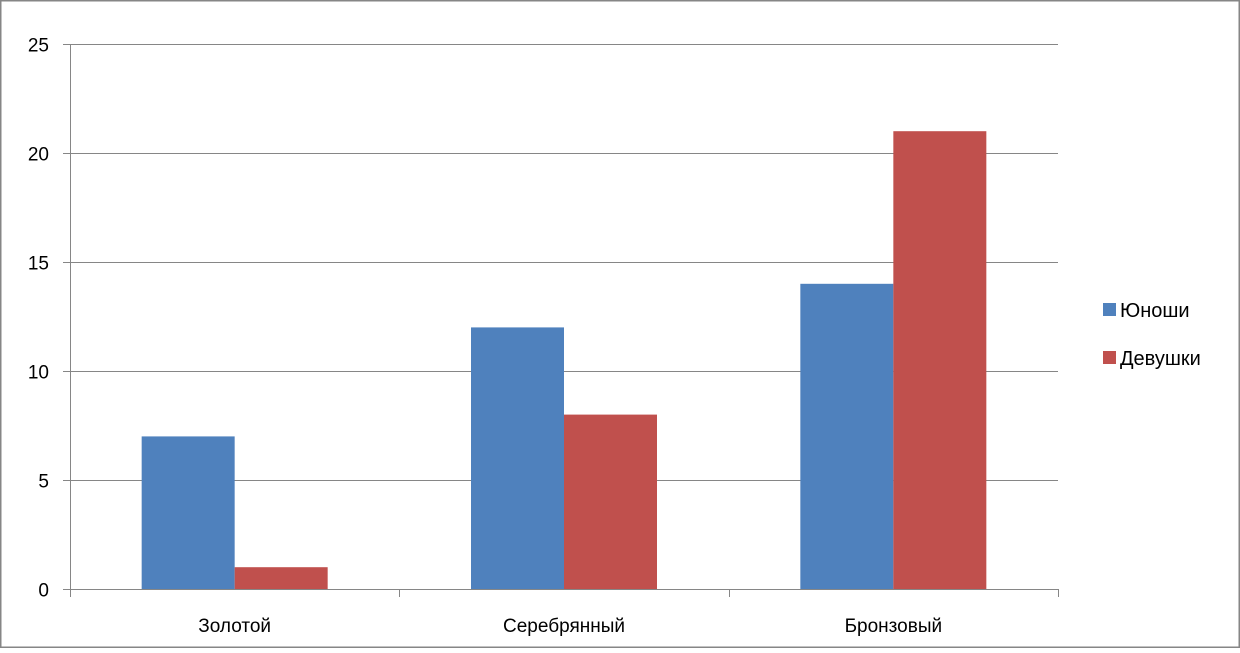  Describe the element at coordinates (38, 264) in the screenshot. I see `y-tick-label: 15` at that location.